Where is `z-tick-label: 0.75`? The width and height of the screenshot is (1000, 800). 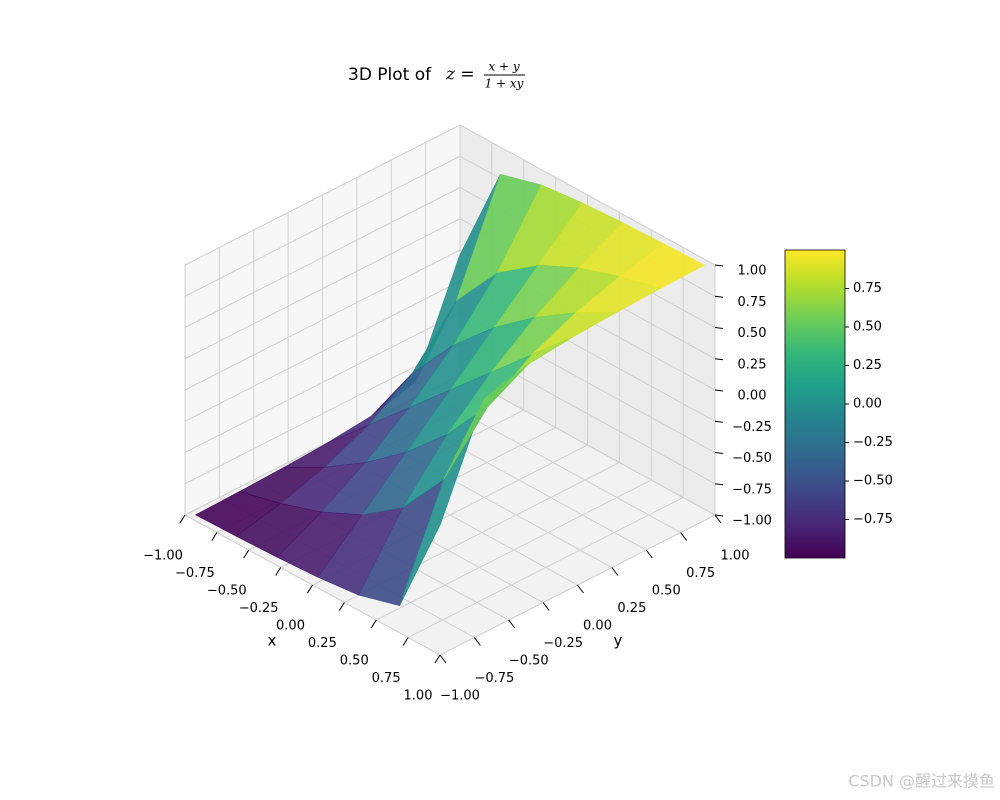 z-tick-label: 0.75 is located at coordinates (752, 302).